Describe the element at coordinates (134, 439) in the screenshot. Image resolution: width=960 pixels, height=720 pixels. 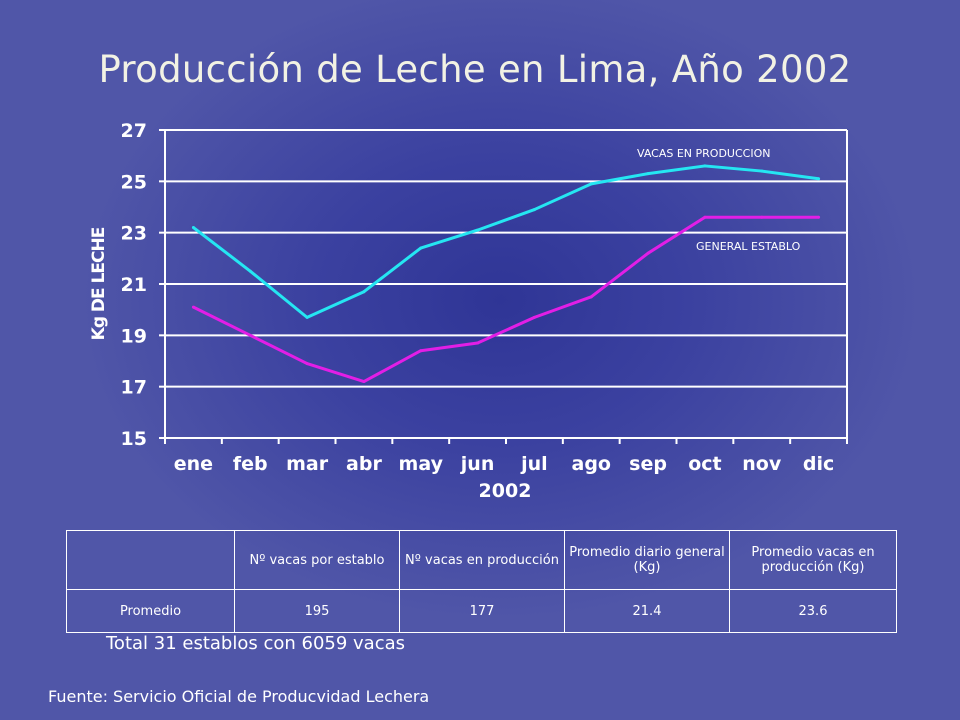
I see `y-tick-label: 15` at that location.